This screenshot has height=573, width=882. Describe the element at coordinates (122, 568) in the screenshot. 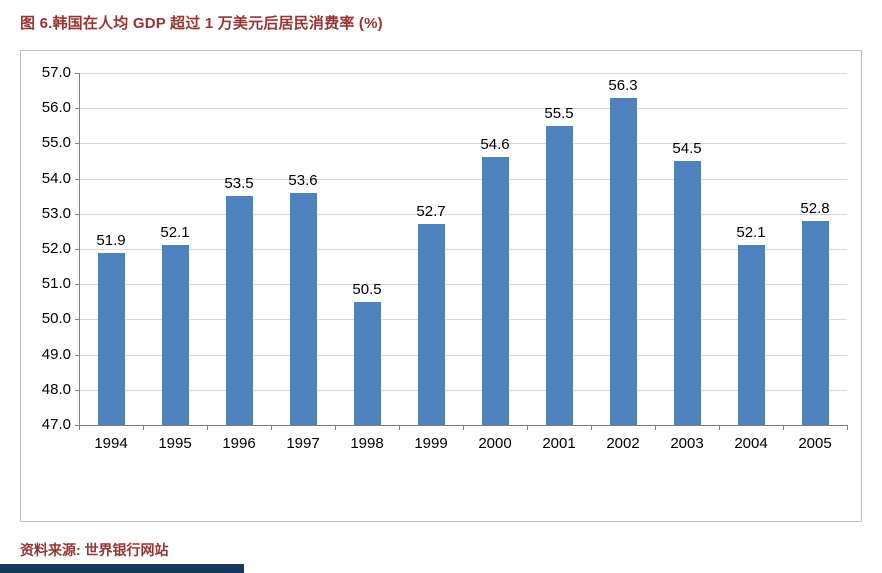

I see `footer-bar` at that location.